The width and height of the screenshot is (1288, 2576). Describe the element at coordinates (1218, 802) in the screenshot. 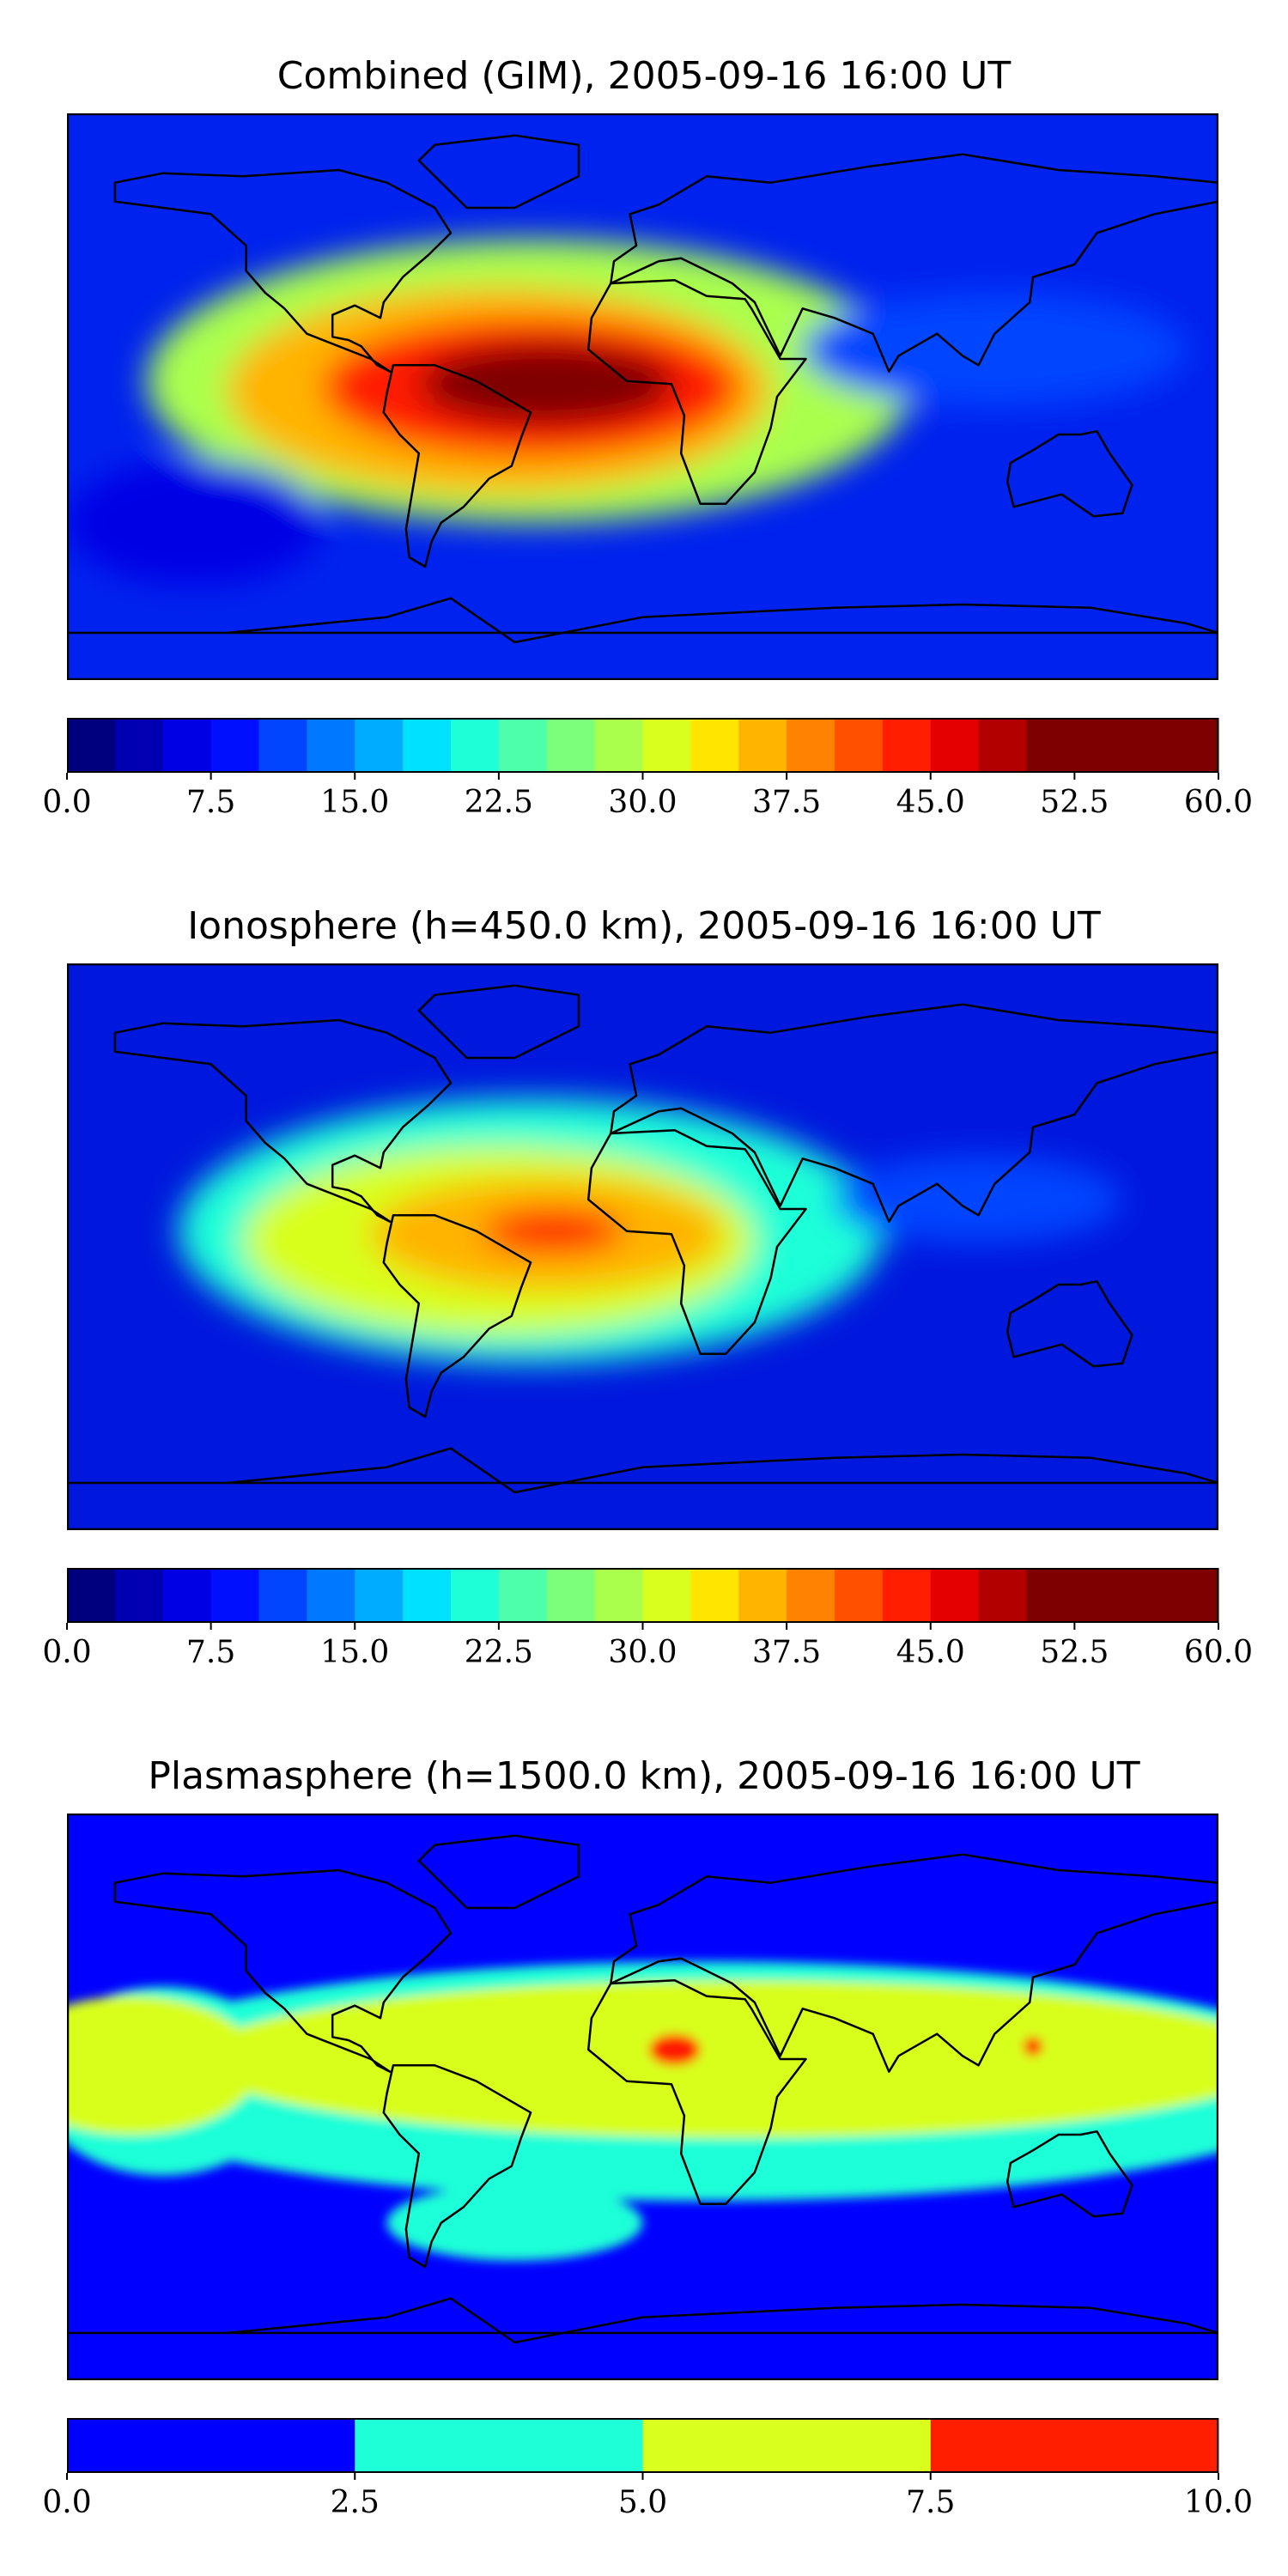

I see `colorbar-tick-label: 60.0` at that location.